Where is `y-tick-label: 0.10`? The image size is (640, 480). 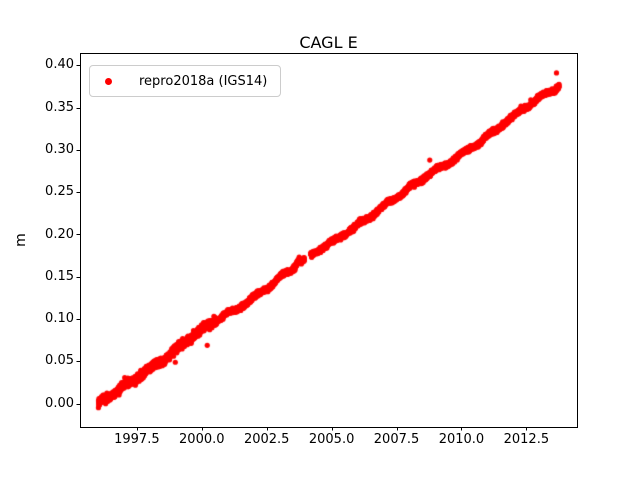
y-tick-label: 0.10 is located at coordinates (59, 319).